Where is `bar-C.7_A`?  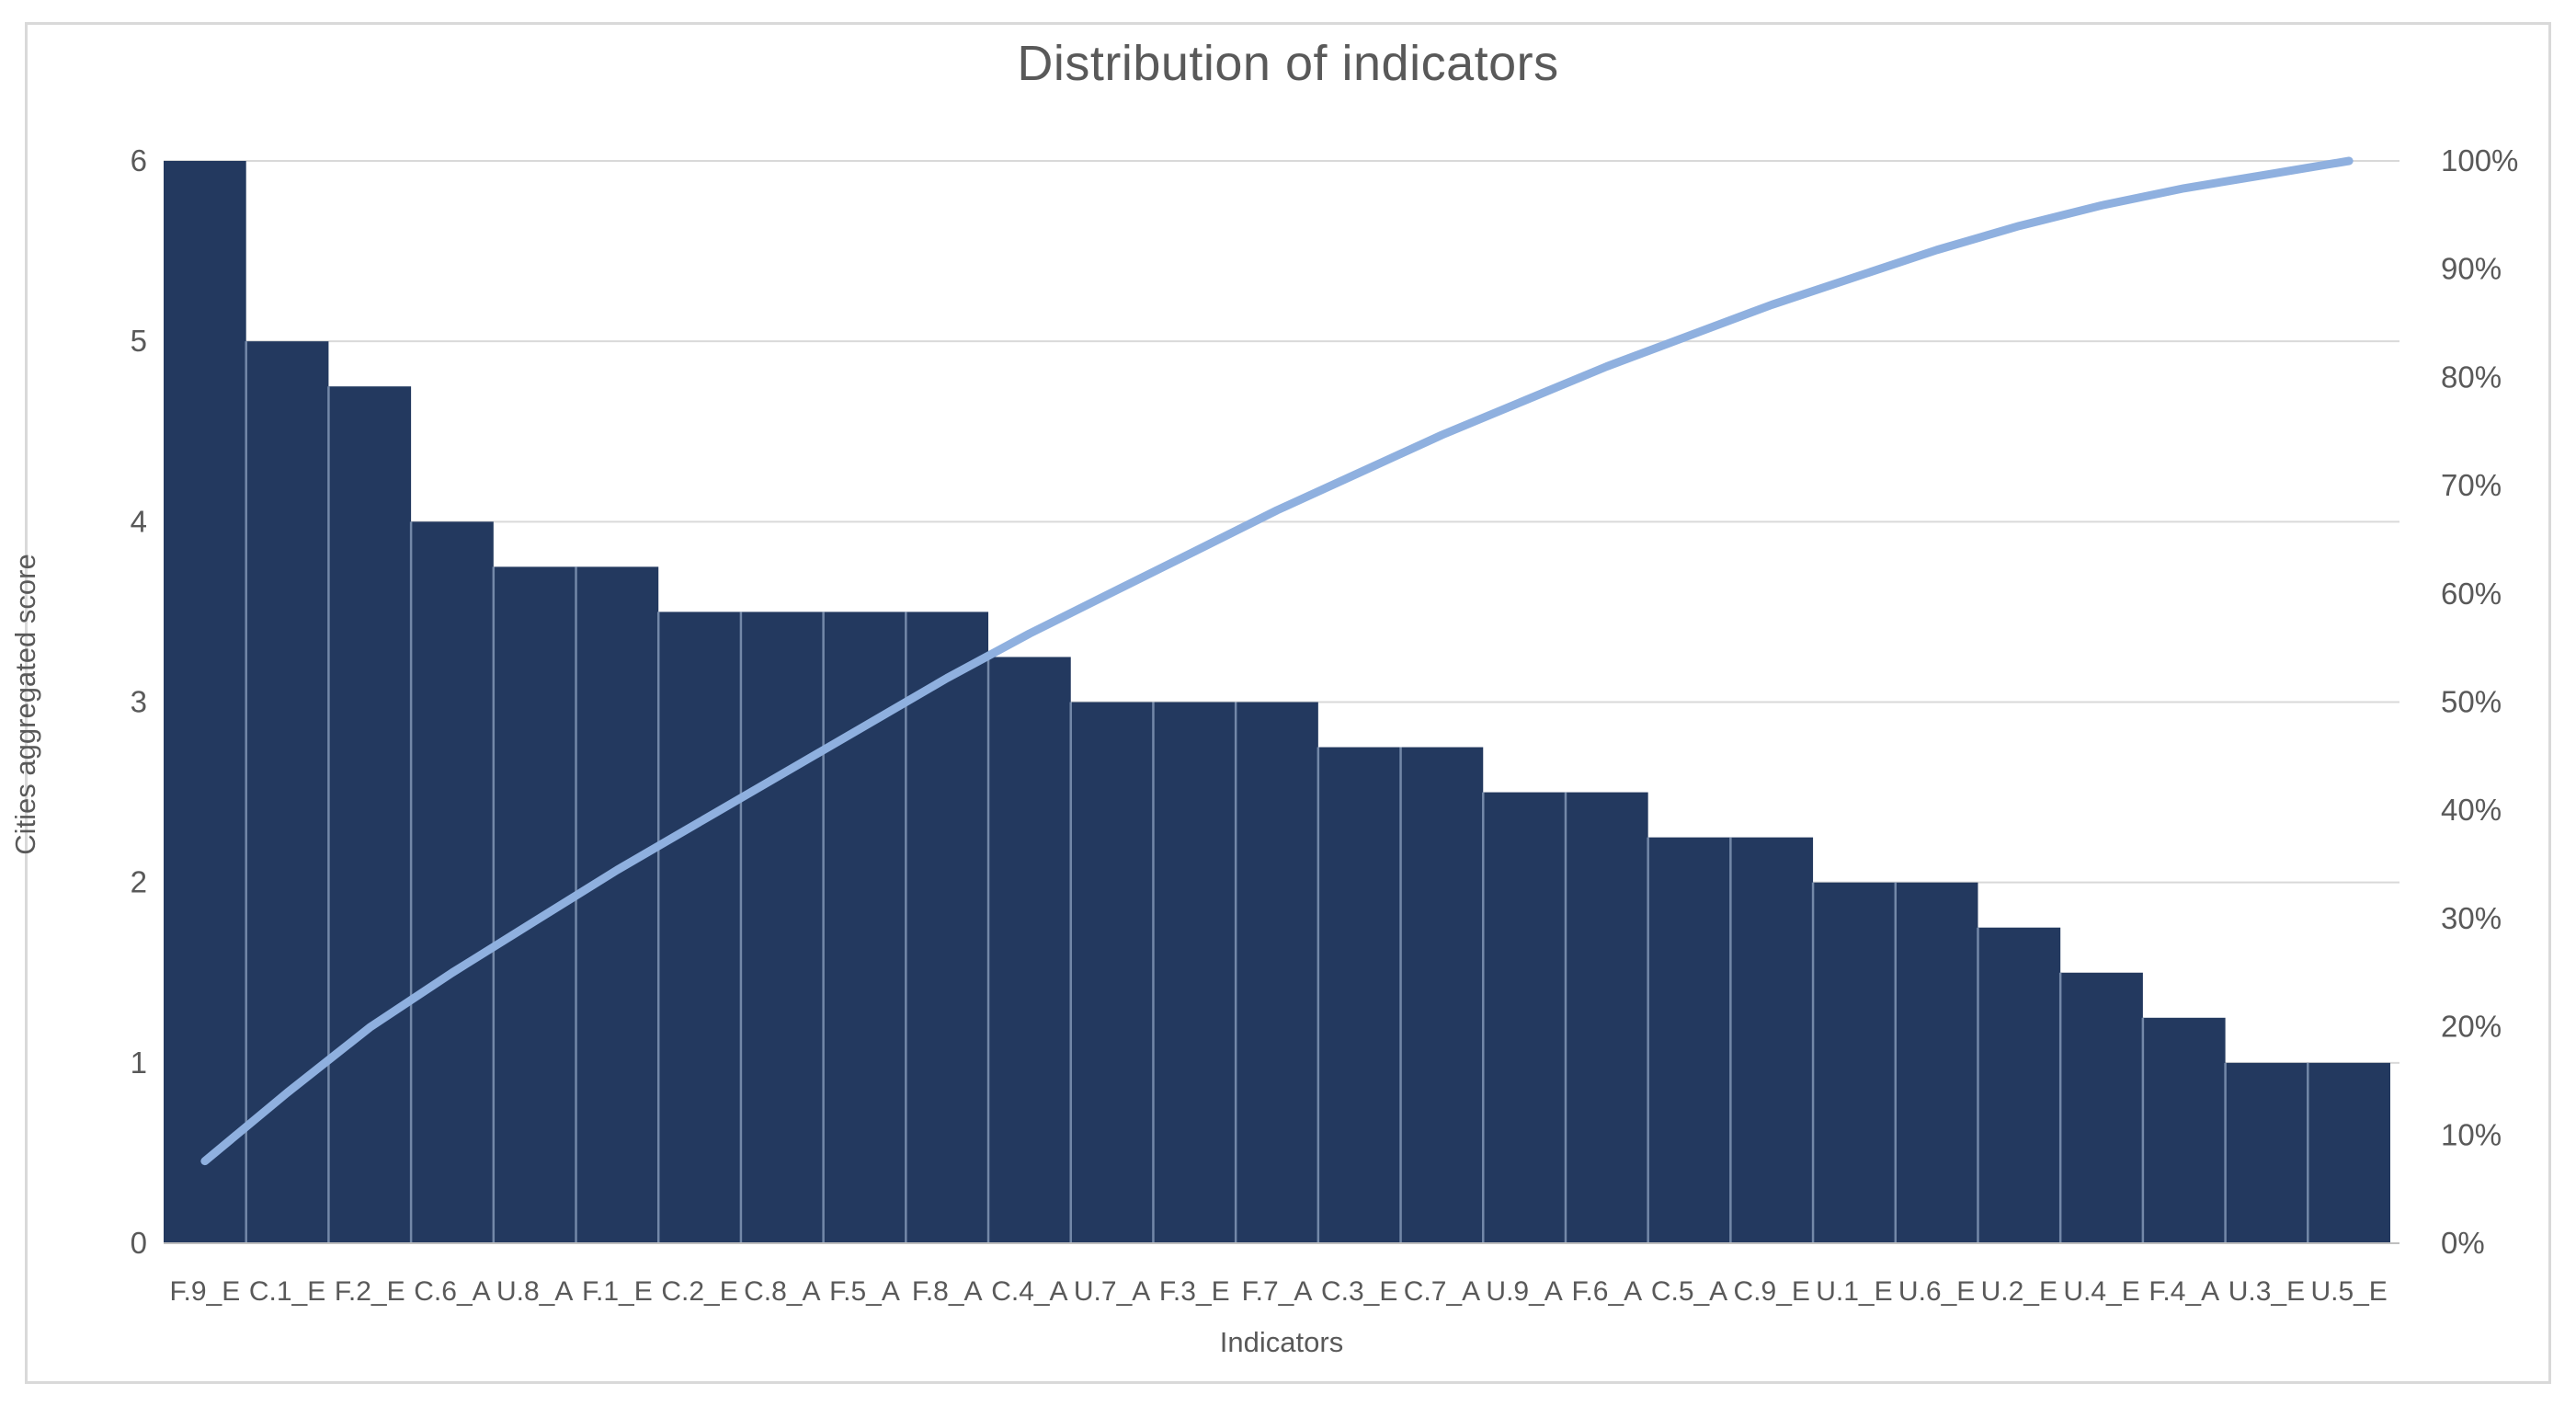 bar-C.7_A is located at coordinates (1442, 995).